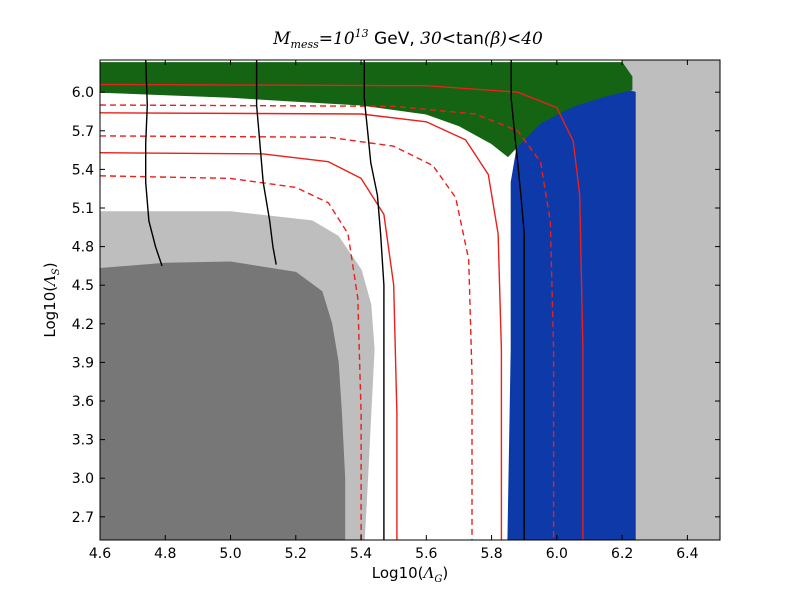 The width and height of the screenshot is (800, 600). What do you see at coordinates (51, 299) in the screenshot?
I see `y-axis-title: Log10(ΛS)` at bounding box center [51, 299].